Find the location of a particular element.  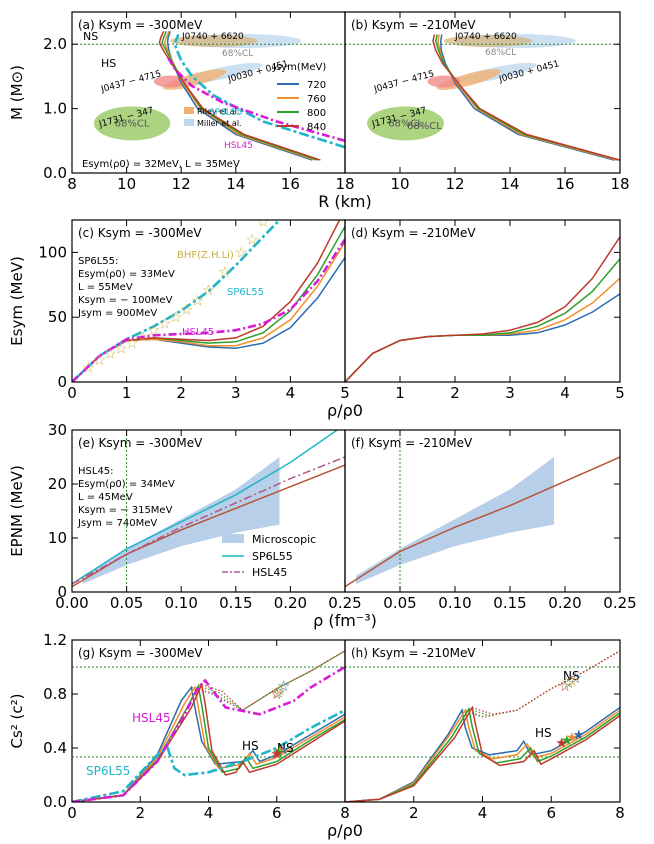

x-tick-label: 8 is located at coordinates (620, 813).